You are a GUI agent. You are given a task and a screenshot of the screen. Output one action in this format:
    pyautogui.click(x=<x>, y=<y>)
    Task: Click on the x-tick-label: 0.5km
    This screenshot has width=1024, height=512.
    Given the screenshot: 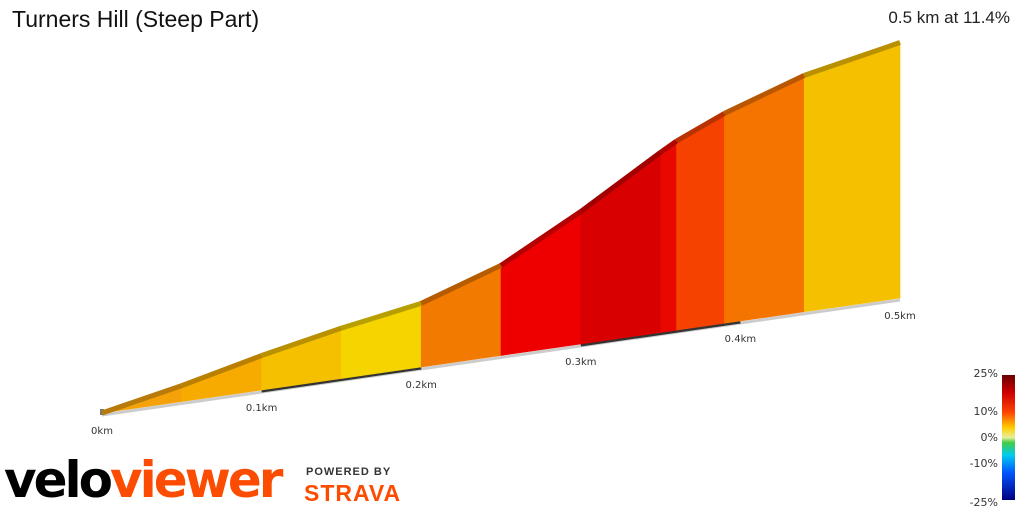 What is the action you would take?
    pyautogui.click(x=899, y=316)
    